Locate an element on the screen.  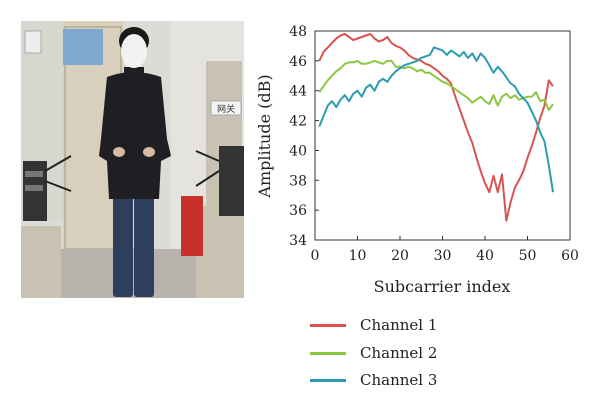
legend-item-channel-3: Channel 3 is located at coordinates (373, 380).